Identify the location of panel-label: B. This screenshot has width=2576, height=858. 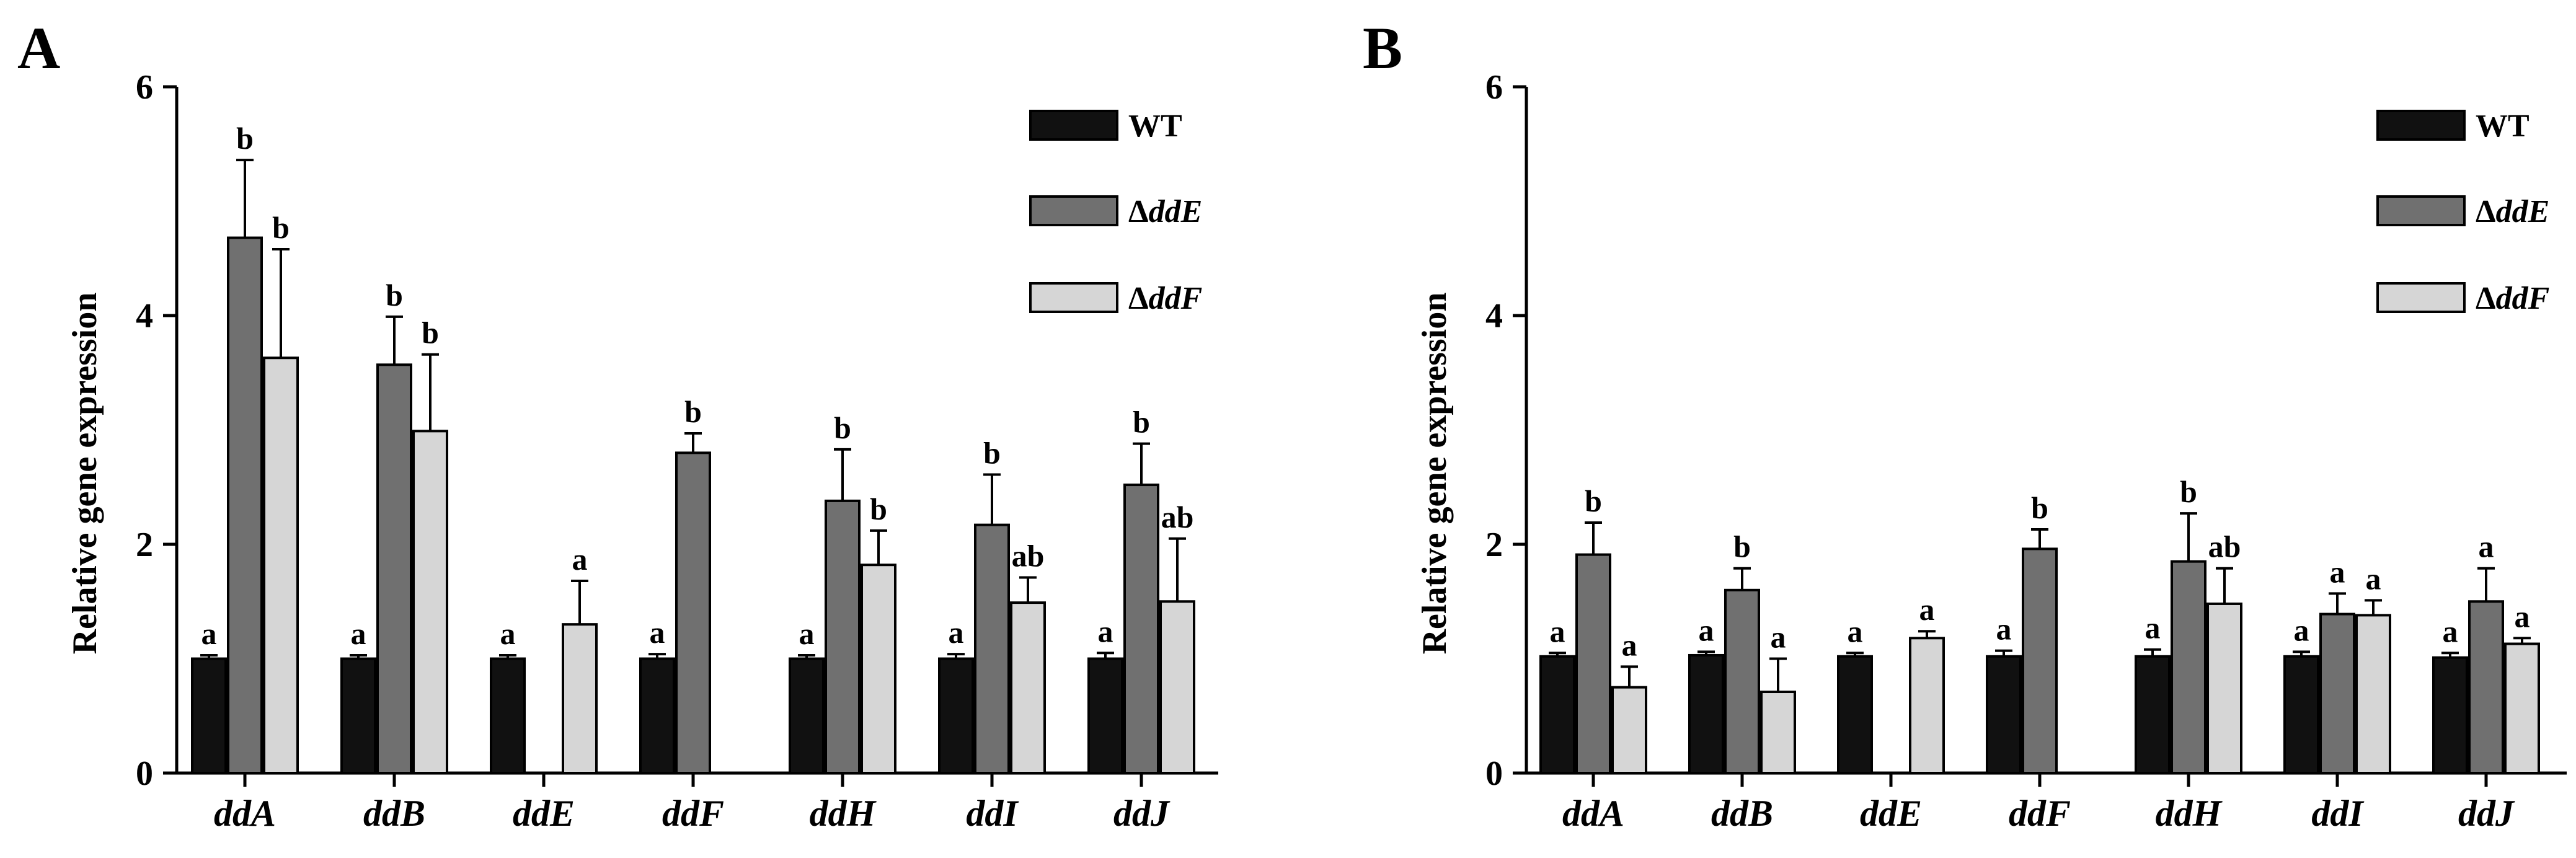
(1382, 48).